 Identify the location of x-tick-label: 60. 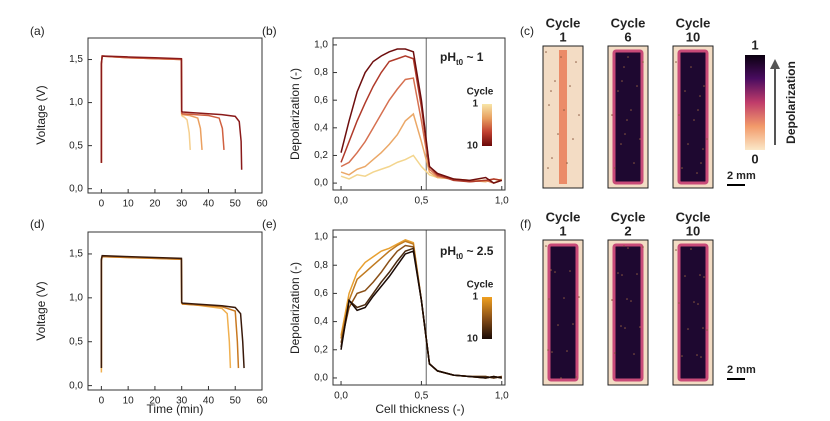
(262, 204).